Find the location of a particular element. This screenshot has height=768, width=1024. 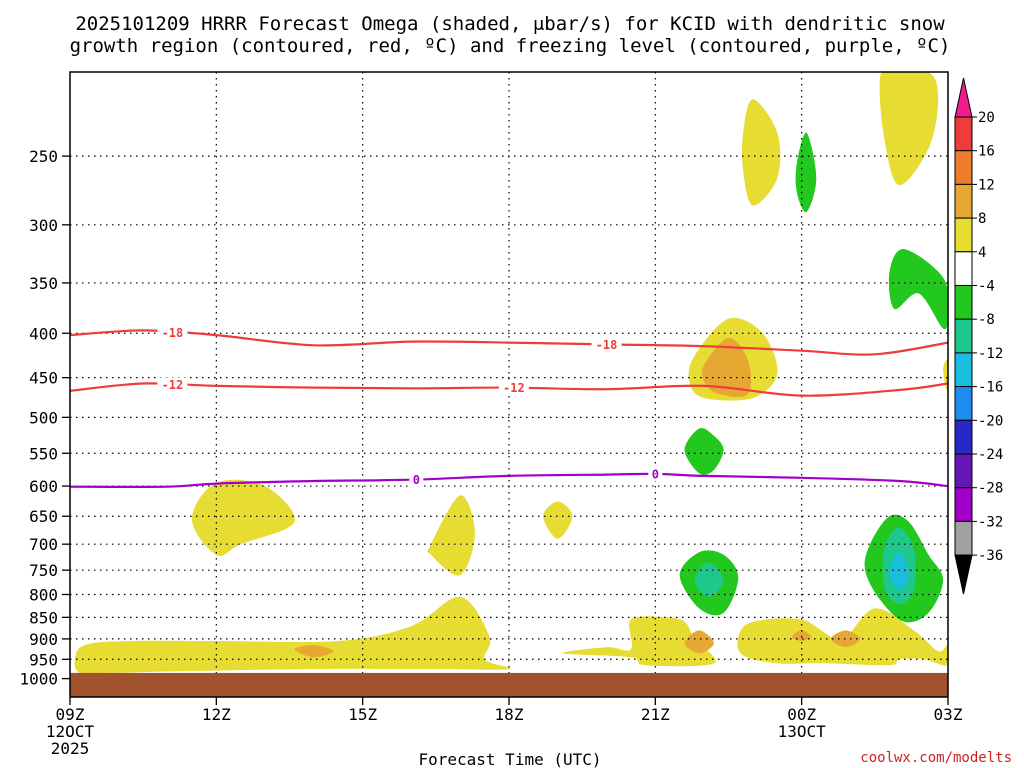

contour-label-0-1: 0 is located at coordinates (655, 474).